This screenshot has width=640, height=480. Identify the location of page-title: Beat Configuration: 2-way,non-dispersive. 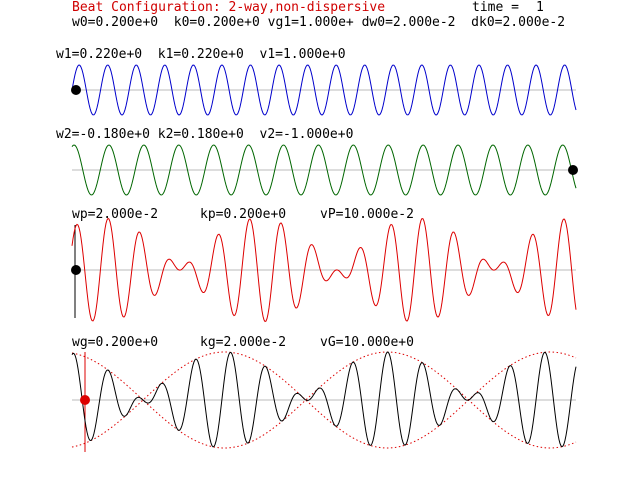
(229, 7).